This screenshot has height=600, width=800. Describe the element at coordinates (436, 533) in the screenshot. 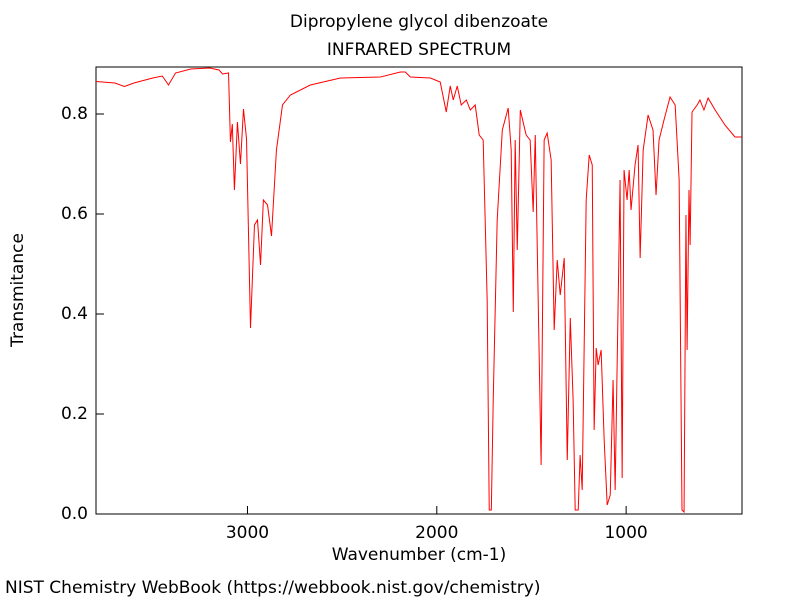

I see `x-tick-label: 2000` at that location.